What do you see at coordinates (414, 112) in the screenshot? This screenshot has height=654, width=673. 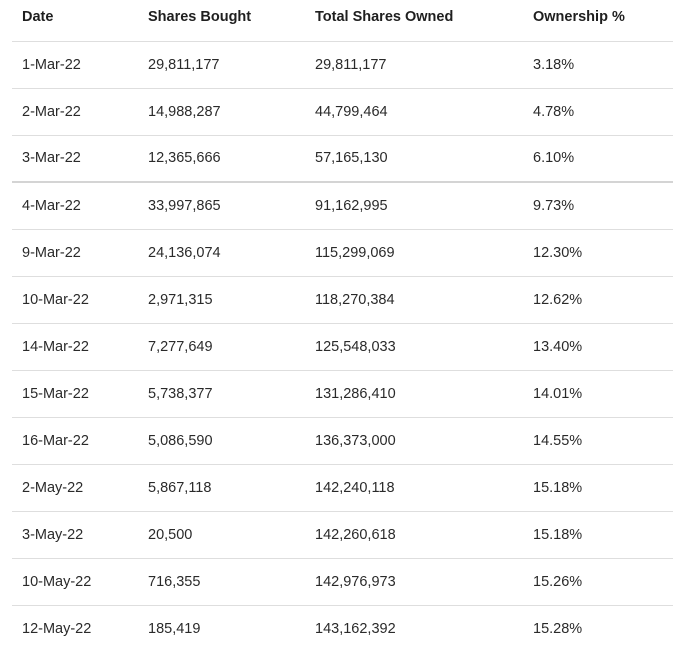 I see `cell-total-shares-owned: 44,799,464` at bounding box center [414, 112].